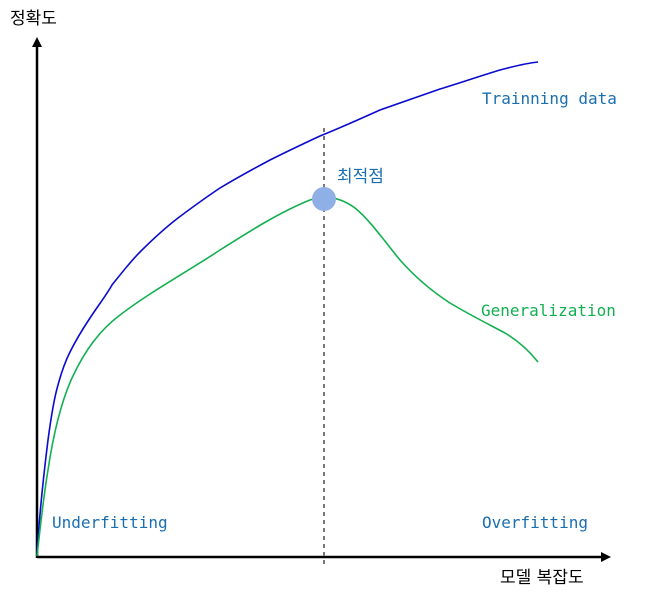 This screenshot has width=648, height=592. Describe the element at coordinates (549, 98) in the screenshot. I see `training-curve-label: Trainning data` at that location.